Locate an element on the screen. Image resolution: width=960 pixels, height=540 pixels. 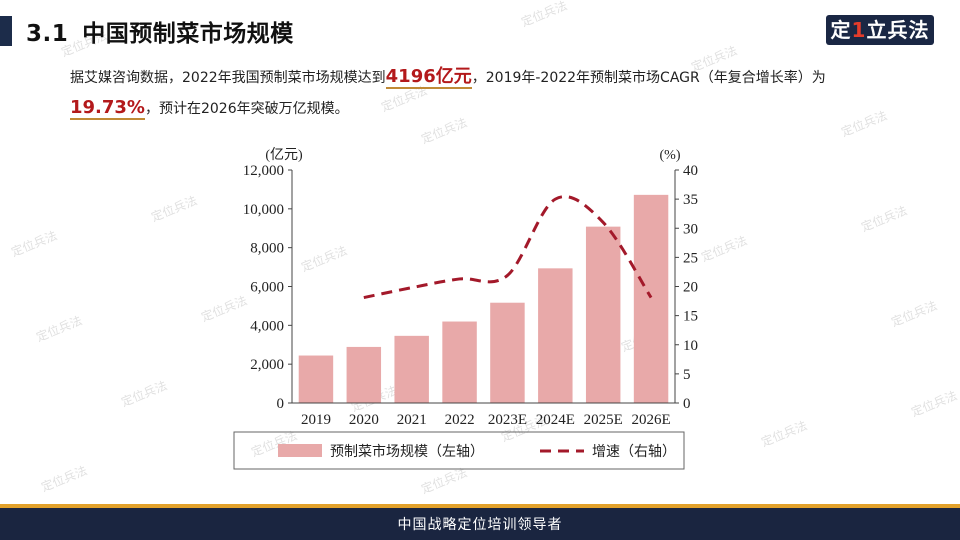
legend-line-label: 增速（右轴） is located at coordinates (634, 452).